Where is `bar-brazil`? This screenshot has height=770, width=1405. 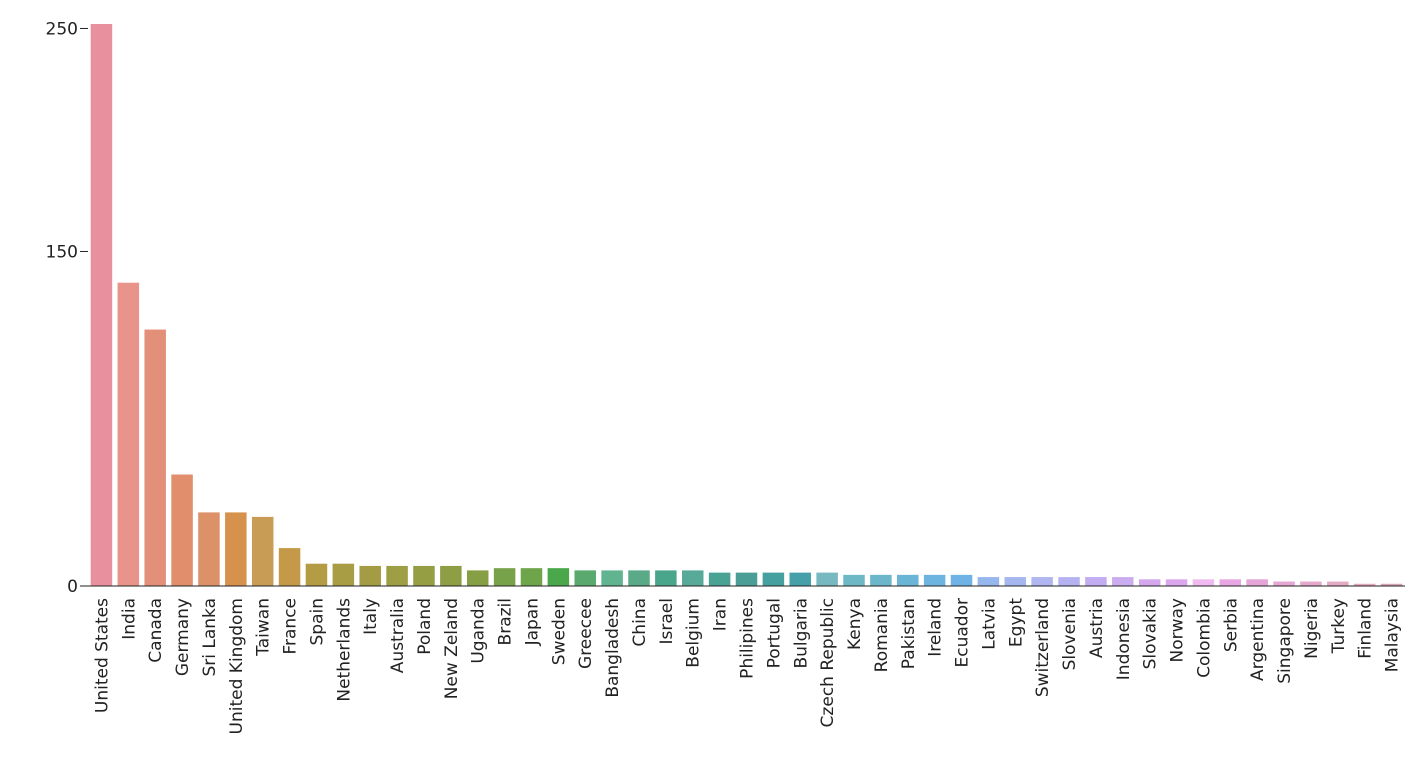
bar-brazil is located at coordinates (504, 577).